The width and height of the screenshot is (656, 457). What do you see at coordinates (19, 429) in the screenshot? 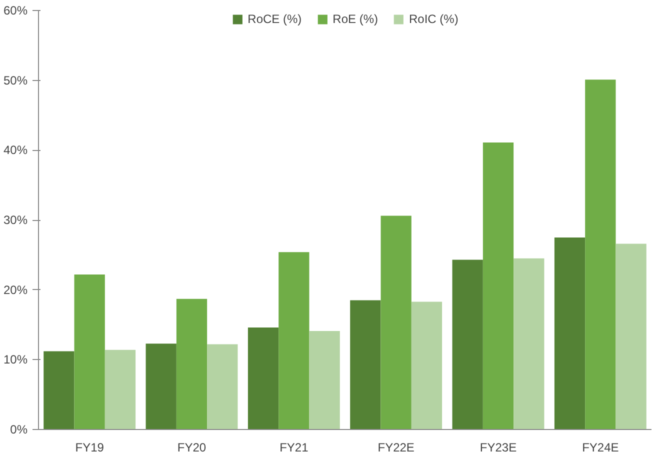
I see `y-tick-label: 0%` at bounding box center [19, 429].